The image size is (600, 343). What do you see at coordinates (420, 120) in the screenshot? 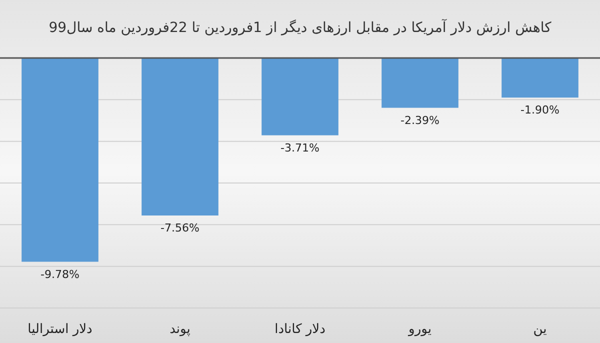
I see `data-label: -2.39%` at bounding box center [420, 120].